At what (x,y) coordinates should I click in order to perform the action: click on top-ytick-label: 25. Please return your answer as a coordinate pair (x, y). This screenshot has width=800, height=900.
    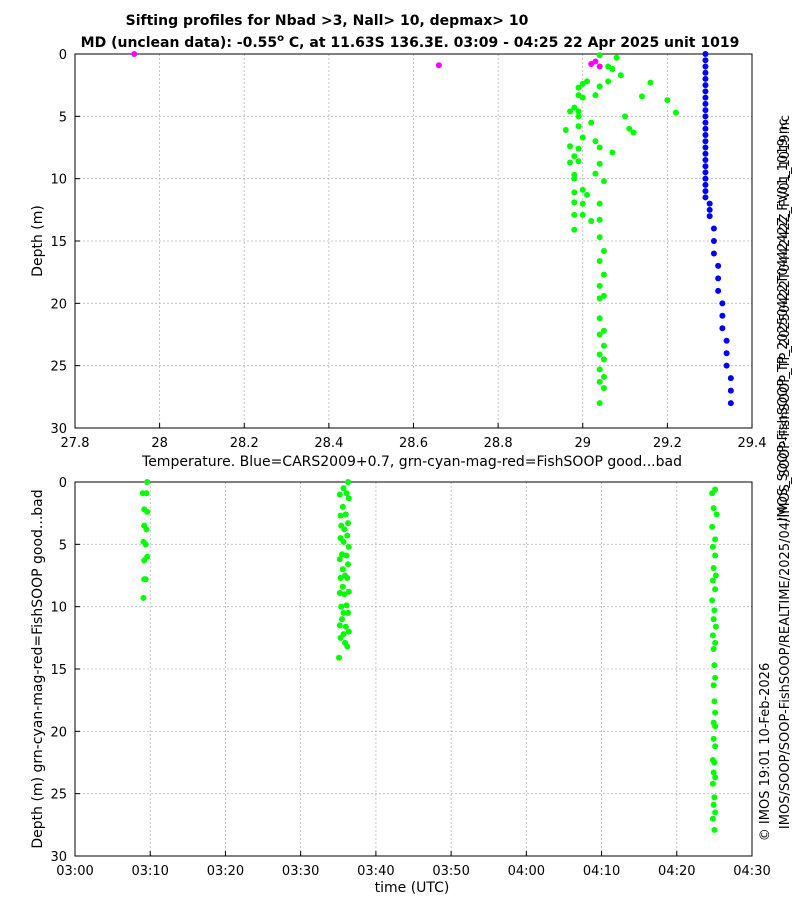
    Looking at the image, I should click on (58, 367).